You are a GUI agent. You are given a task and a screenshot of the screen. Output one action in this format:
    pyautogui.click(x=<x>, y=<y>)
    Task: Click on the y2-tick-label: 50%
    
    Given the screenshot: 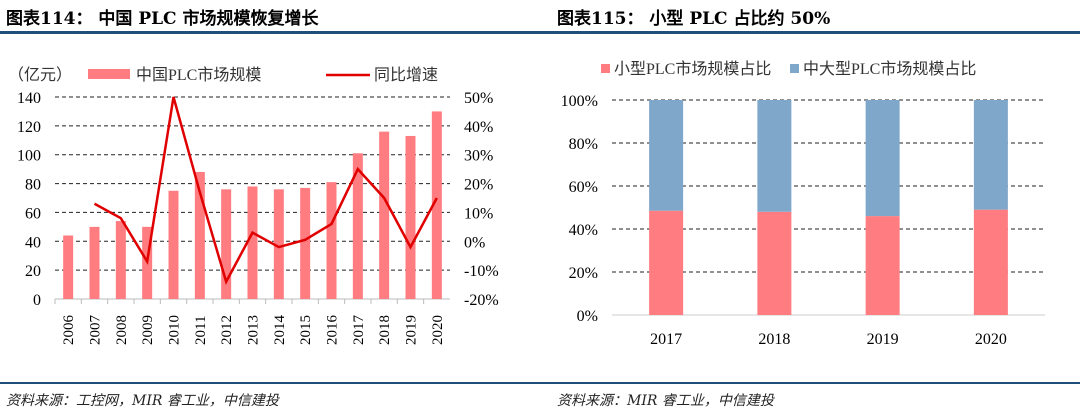 What is the action you would take?
    pyautogui.click(x=478, y=98)
    